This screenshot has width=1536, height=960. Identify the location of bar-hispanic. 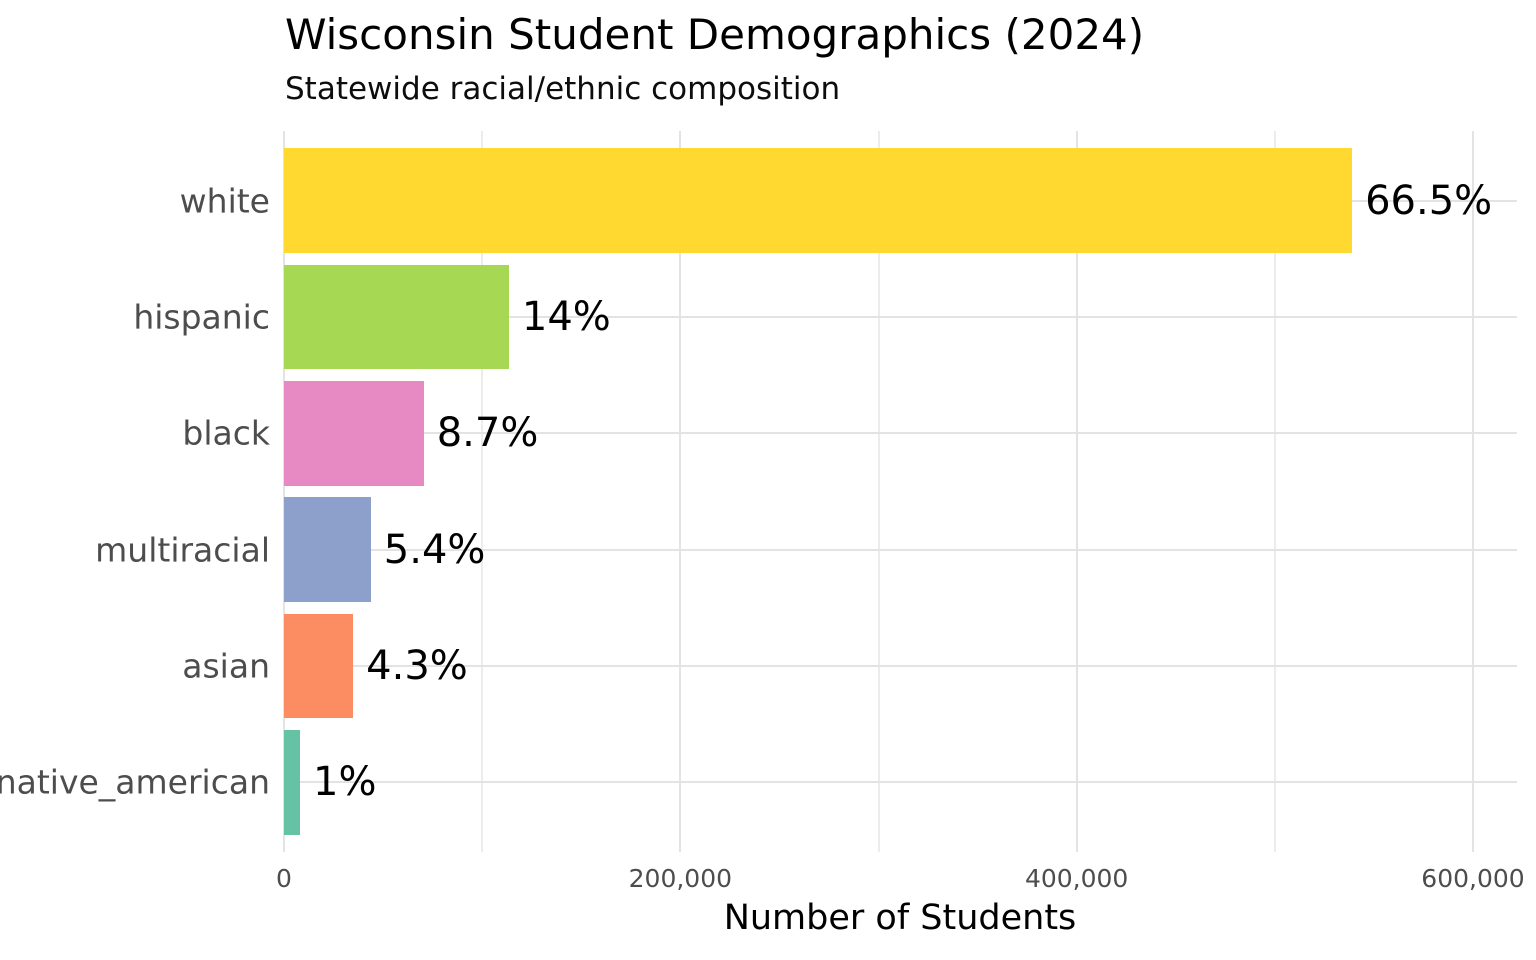
(396, 317).